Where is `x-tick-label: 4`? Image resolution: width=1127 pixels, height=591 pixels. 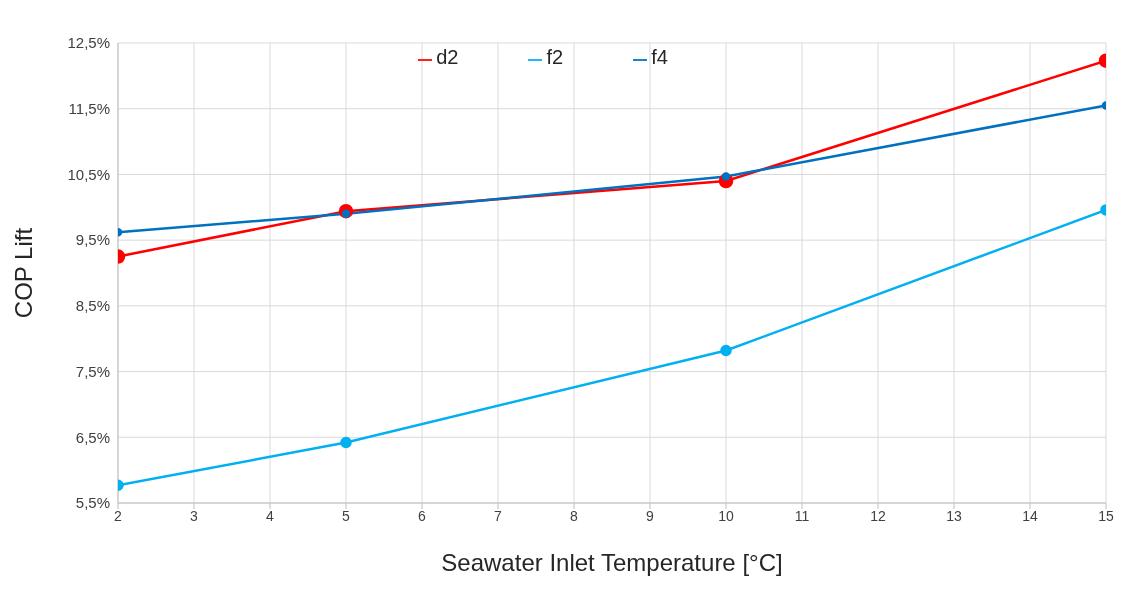
x-tick-label: 4 is located at coordinates (270, 515).